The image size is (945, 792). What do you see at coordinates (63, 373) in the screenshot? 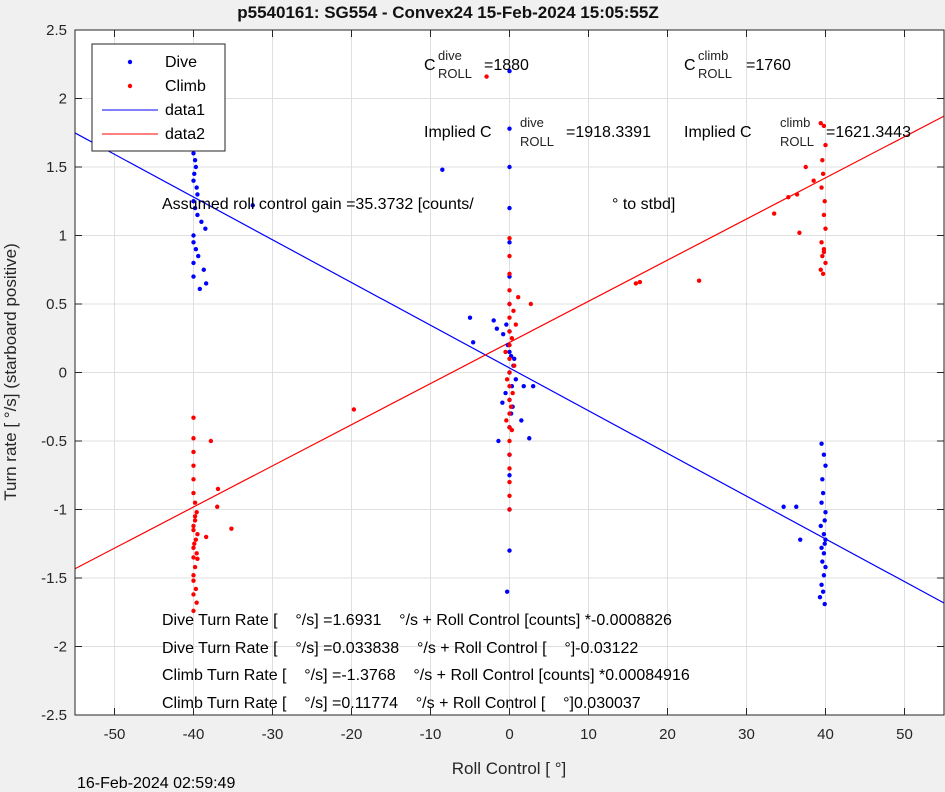
I see `y-tick-label: 0` at bounding box center [63, 373].